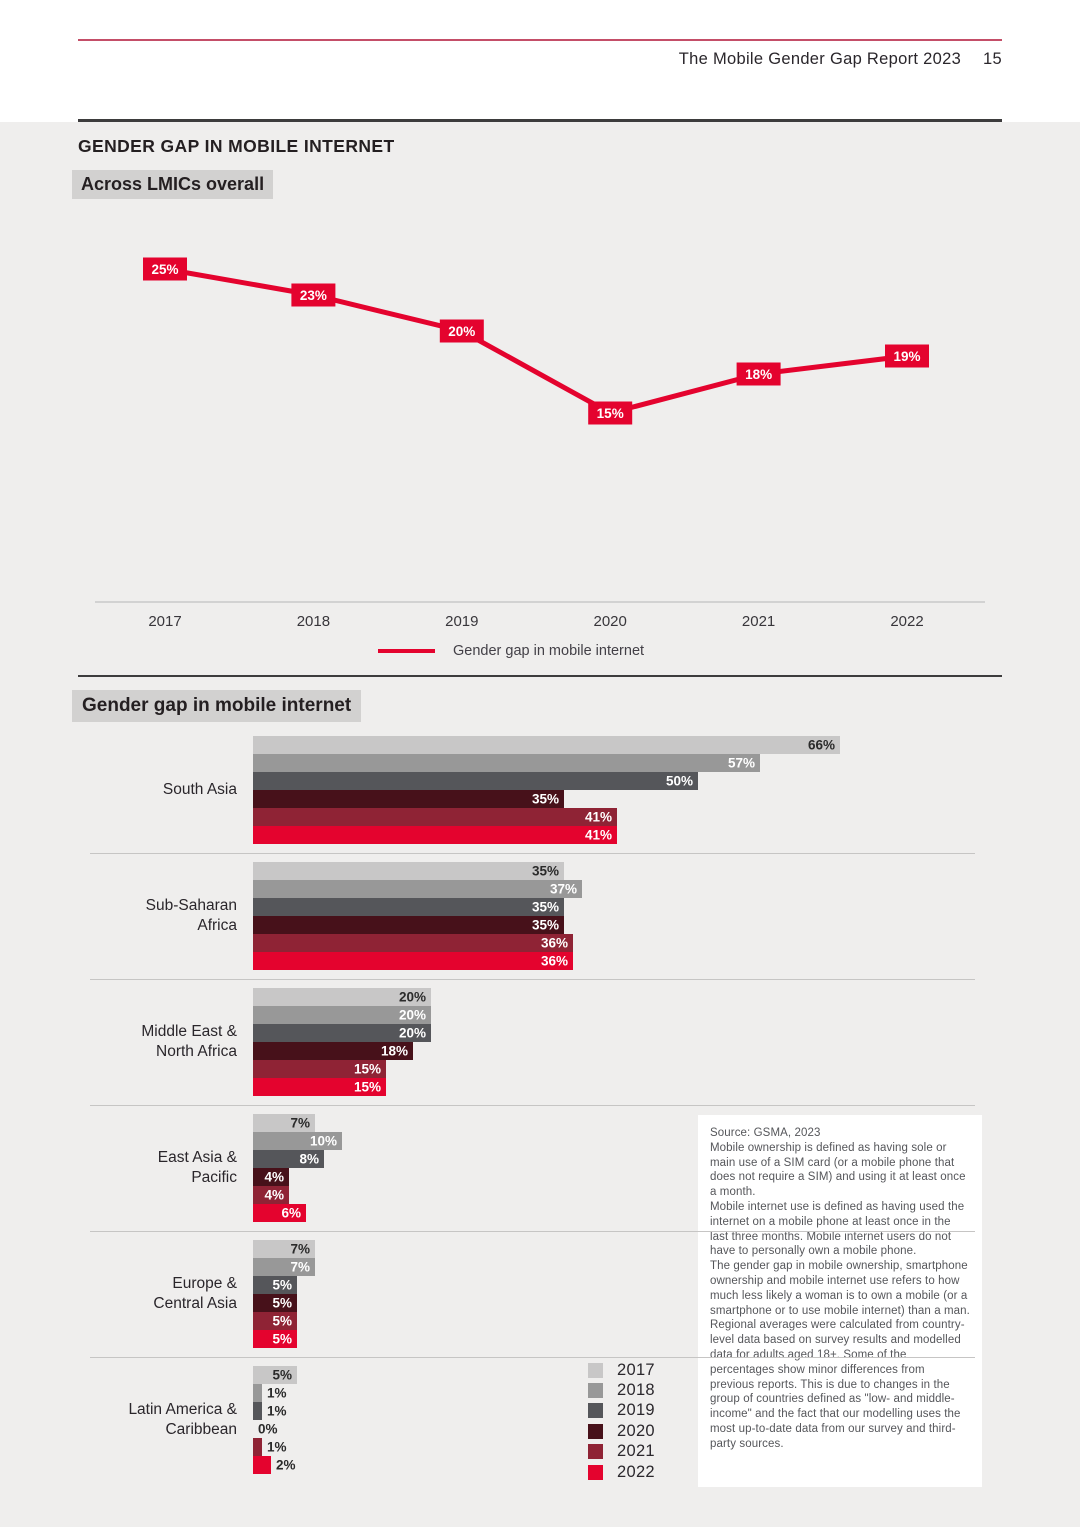 This screenshot has height=1527, width=1080. What do you see at coordinates (545, 871) in the screenshot?
I see `bar-value-label: 35%` at bounding box center [545, 871].